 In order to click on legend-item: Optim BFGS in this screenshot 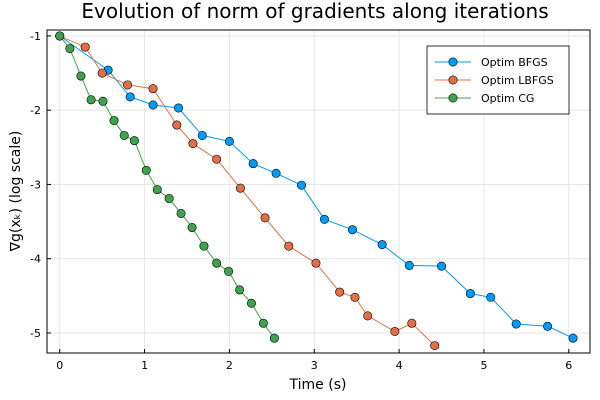, I will do `click(491, 62)`.